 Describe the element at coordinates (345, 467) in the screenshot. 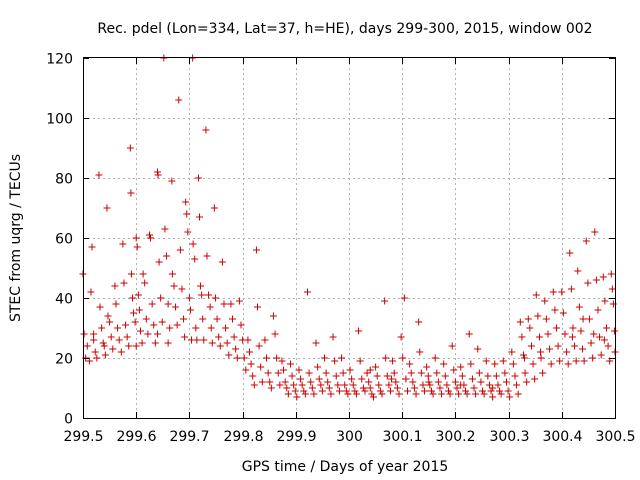

I see `x-axis-label: GPS time / Days of year 2015` at that location.